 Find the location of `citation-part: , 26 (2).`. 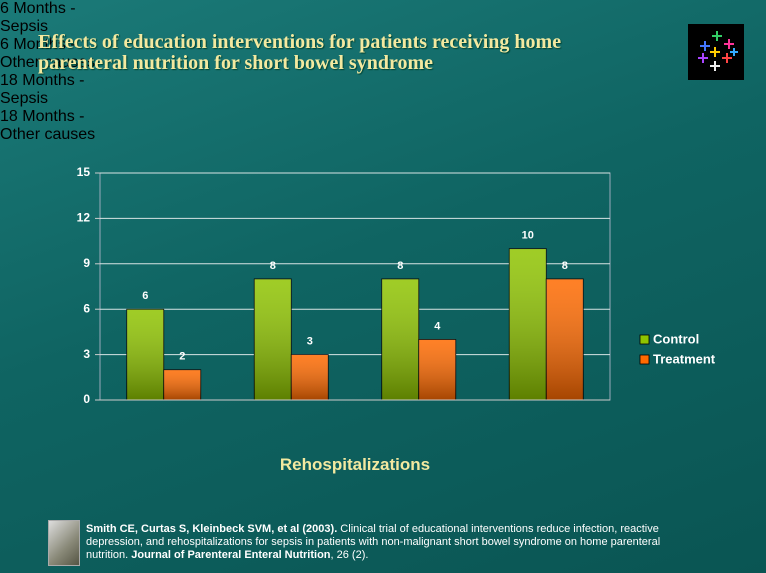

citation-part: , 26 (2). is located at coordinates (349, 555).